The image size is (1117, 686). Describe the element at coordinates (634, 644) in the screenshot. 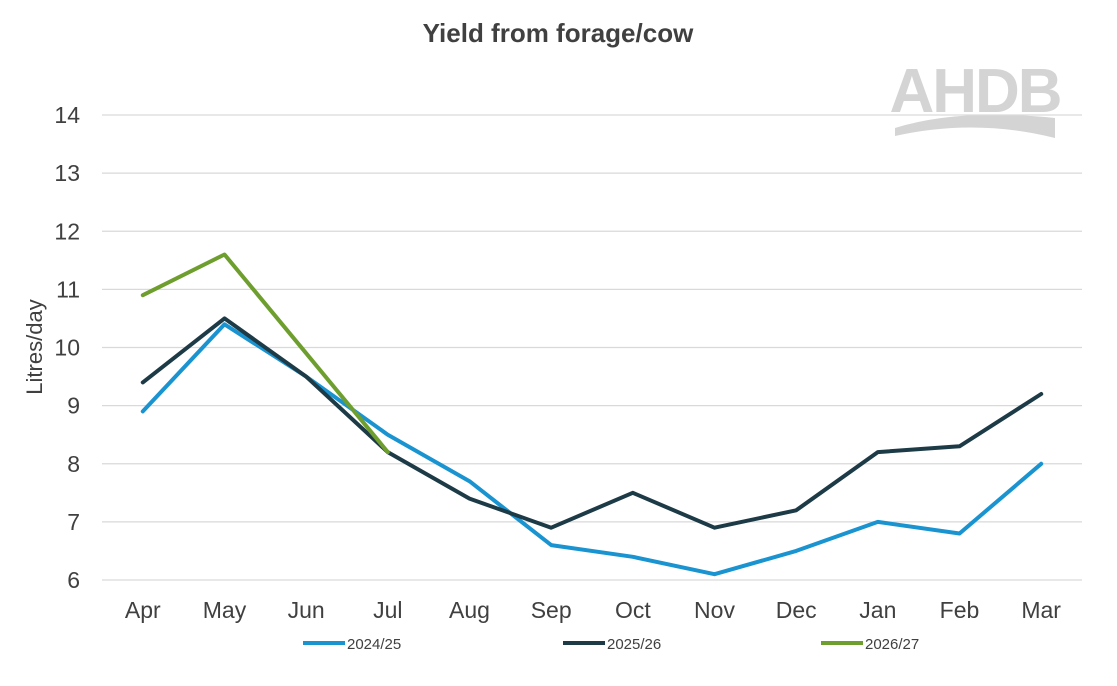

I see `legend-label: 2025/26` at that location.